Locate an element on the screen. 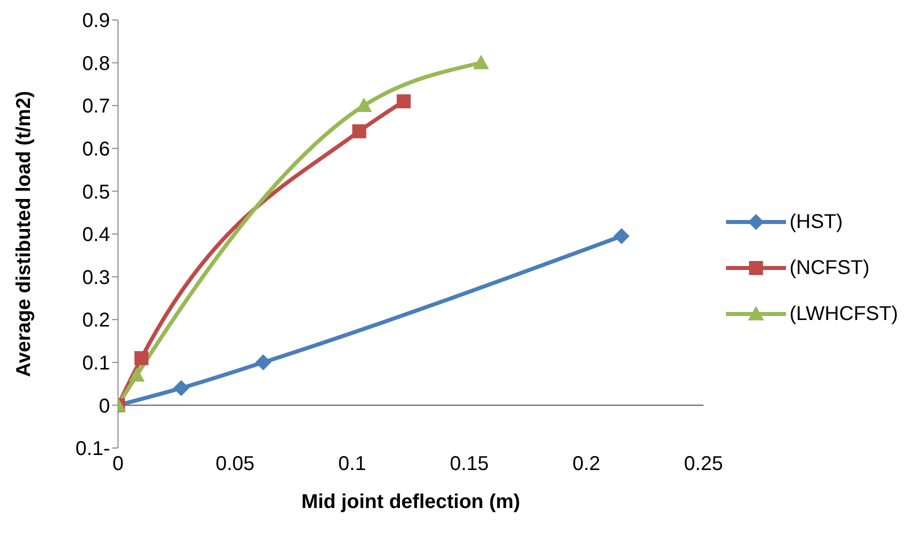 This screenshot has width=906, height=536. x-tick-label: 0 is located at coordinates (118, 464).